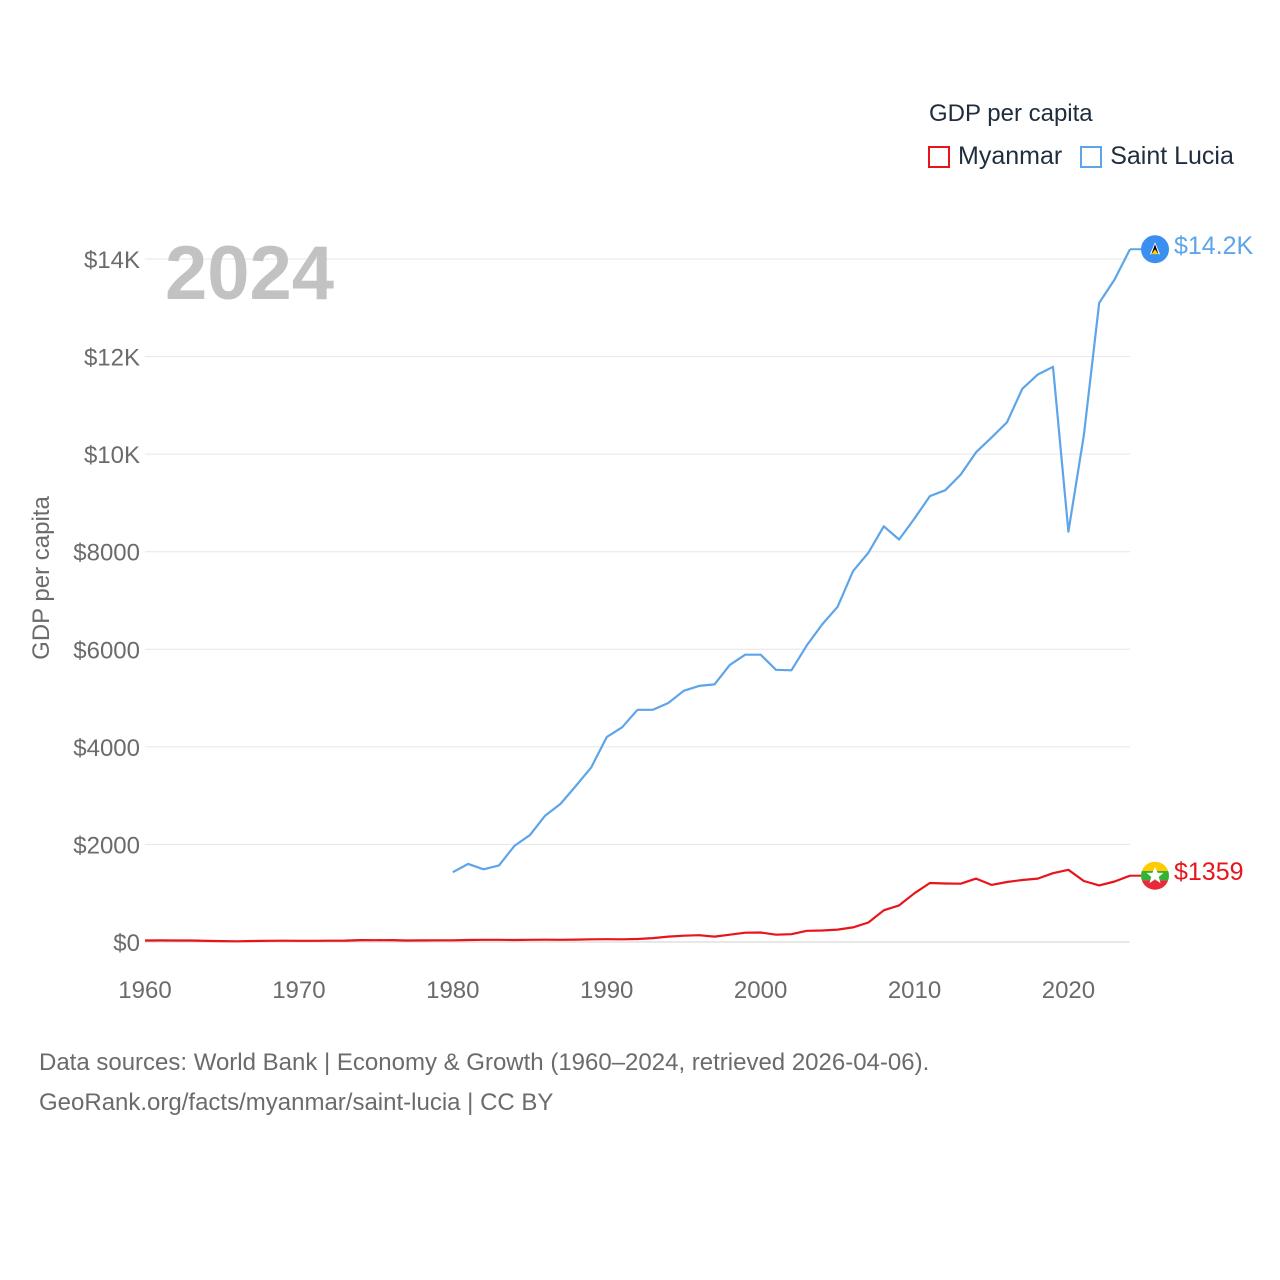 Image resolution: width=1280 pixels, height=1280 pixels. What do you see at coordinates (106, 748) in the screenshot?
I see `y-tick-label: $4000` at bounding box center [106, 748].